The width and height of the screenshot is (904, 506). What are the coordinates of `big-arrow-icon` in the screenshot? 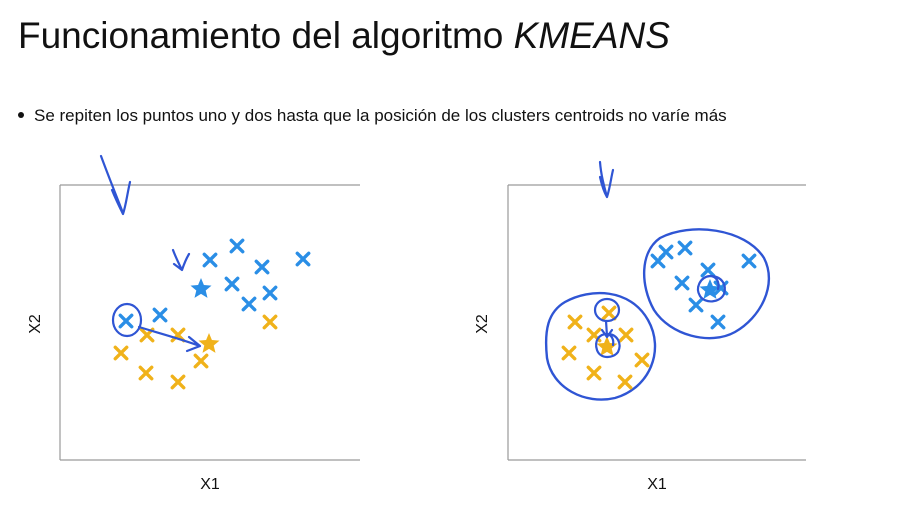 It's located at (115, 185).